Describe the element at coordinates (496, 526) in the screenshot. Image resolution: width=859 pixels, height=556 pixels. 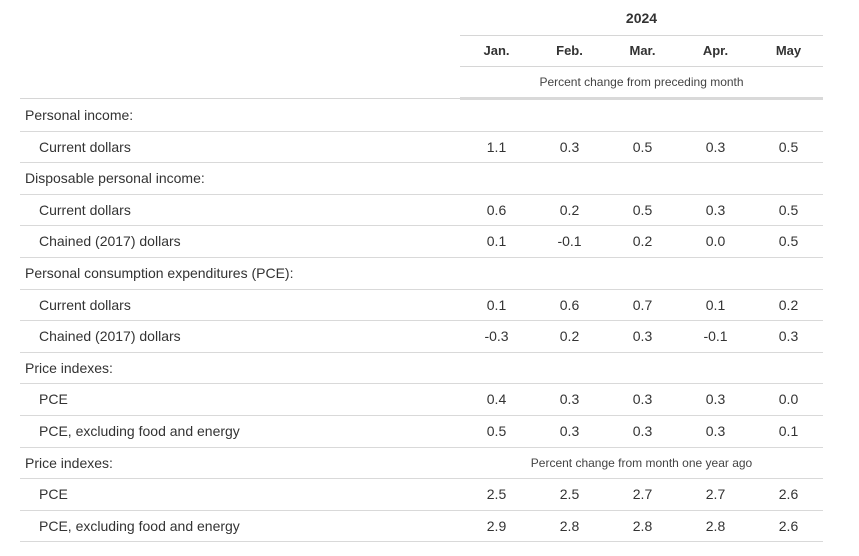
I see `value-cell-jan: 2.9` at that location.